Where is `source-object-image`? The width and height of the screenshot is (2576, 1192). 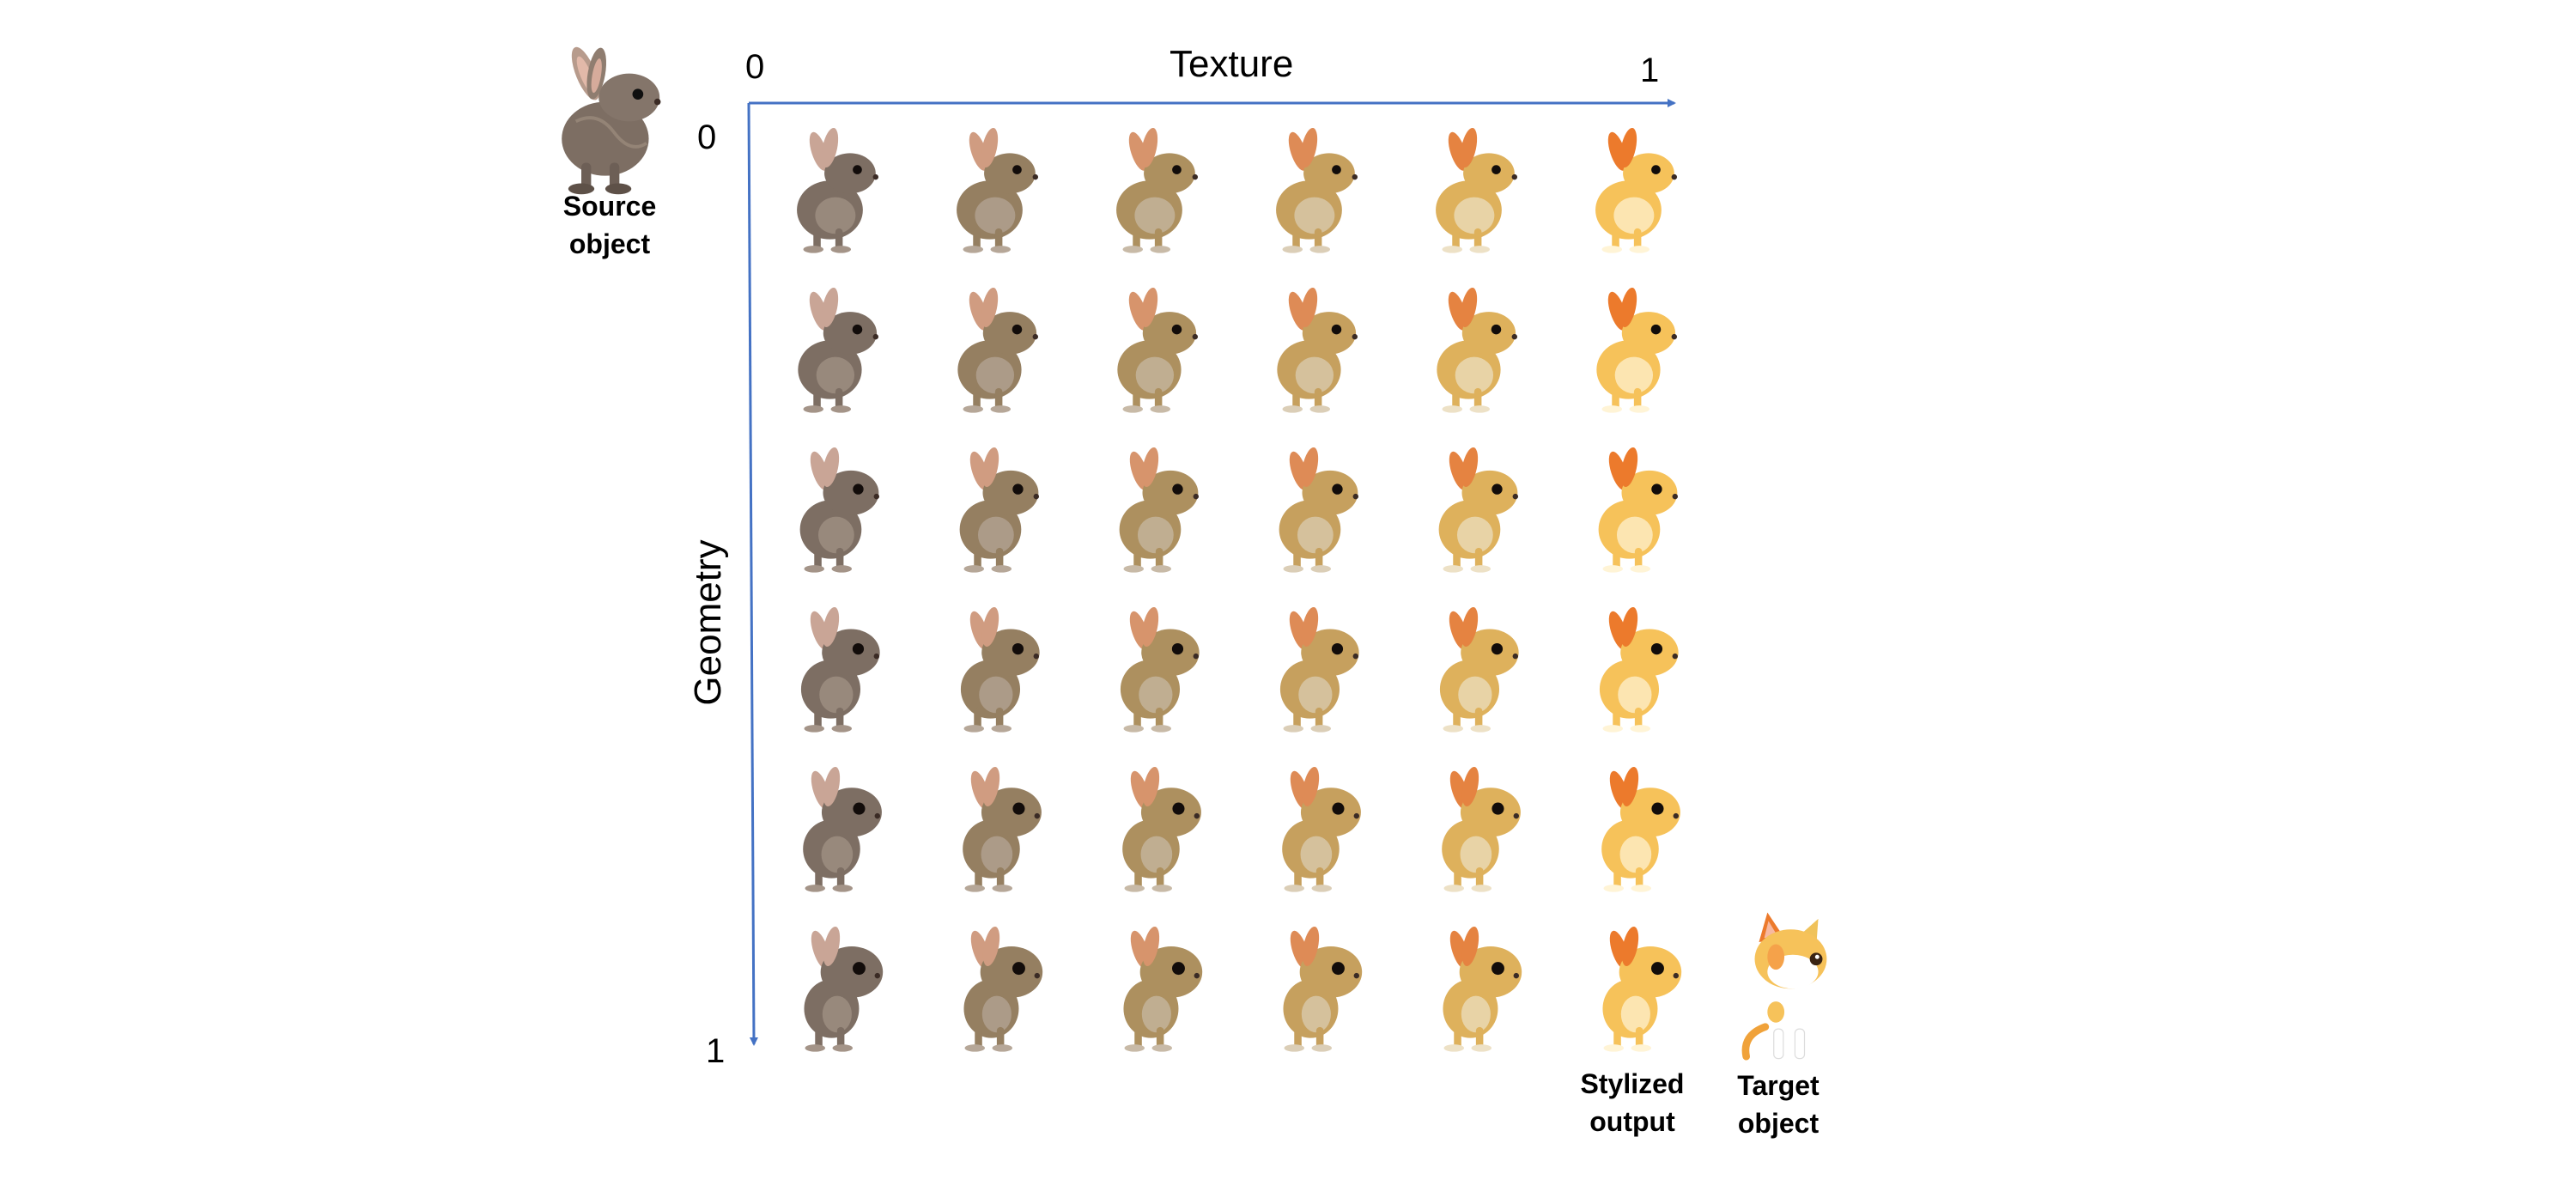
source-object-image is located at coordinates (611, 120).